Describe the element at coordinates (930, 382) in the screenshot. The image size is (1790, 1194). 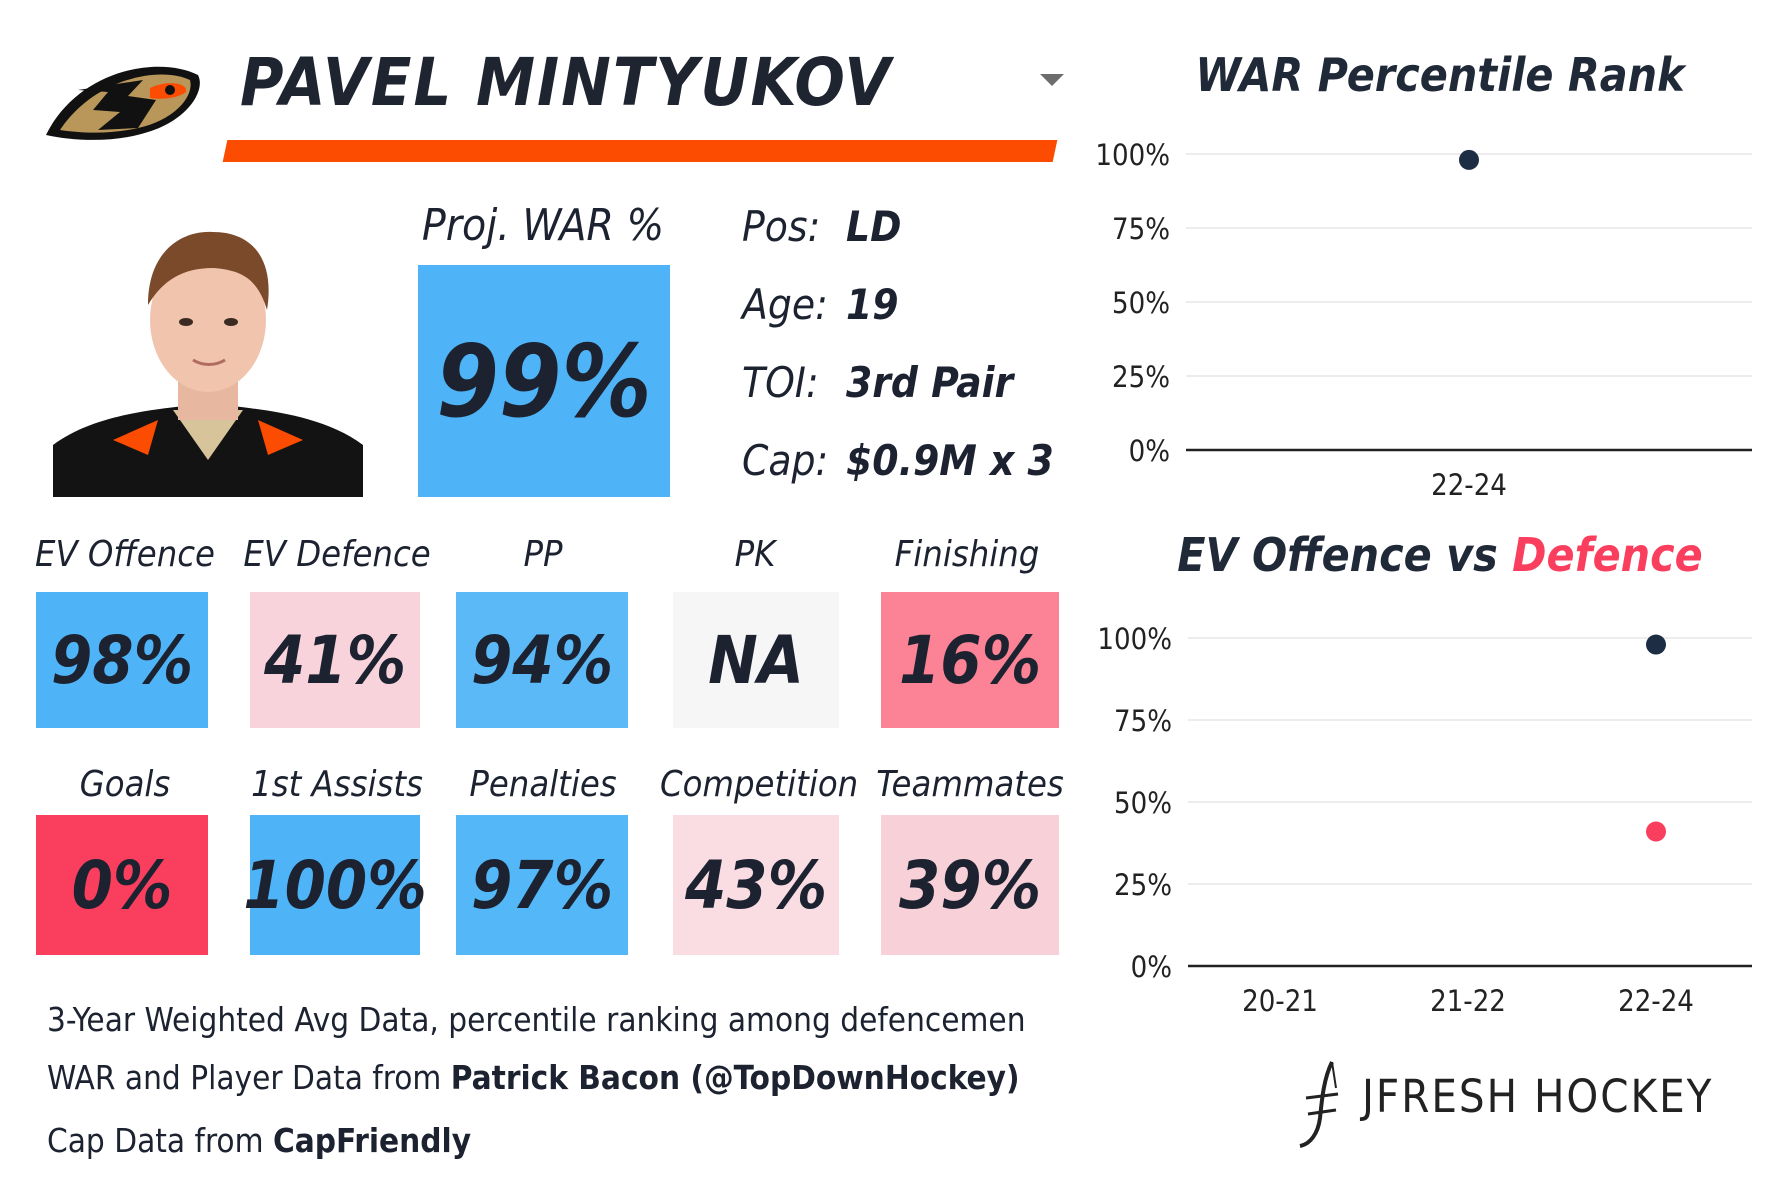
I see `info-value: 3rd Pair` at that location.